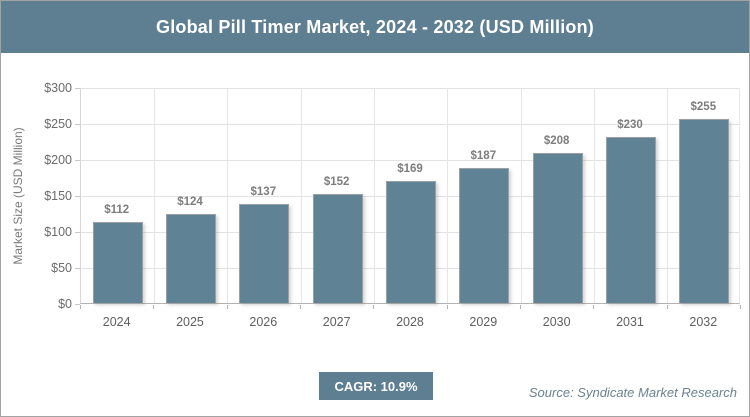  What do you see at coordinates (410, 322) in the screenshot?
I see `x-axis-category-label: 2028` at bounding box center [410, 322].